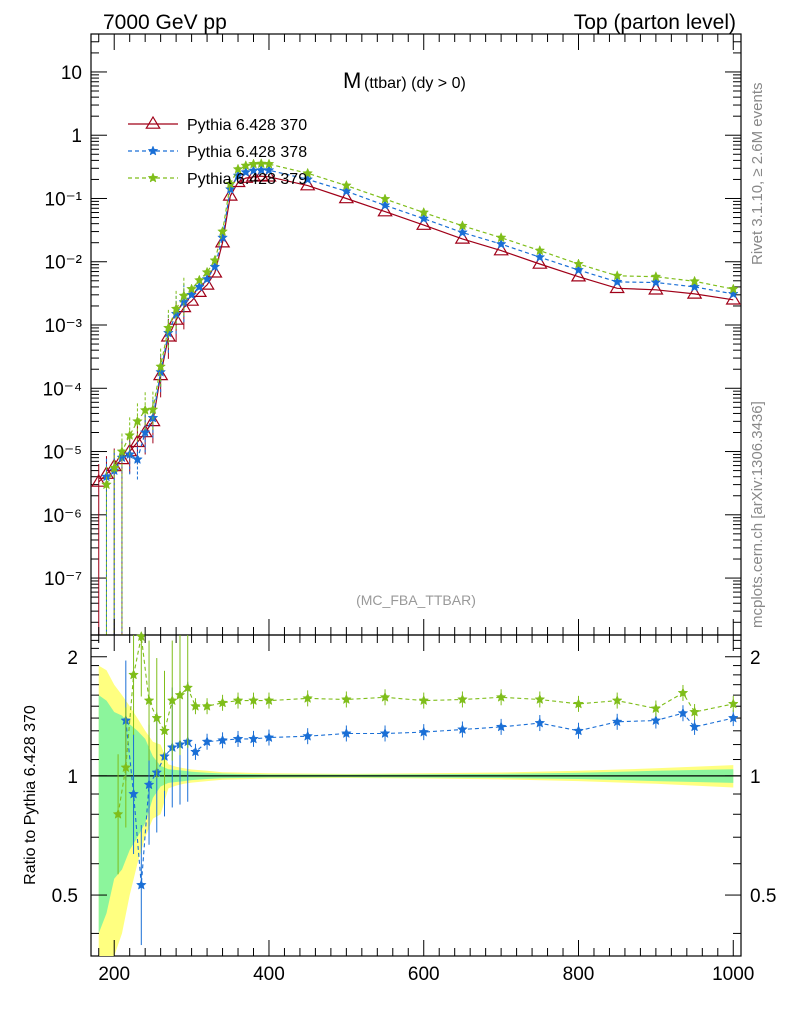 The height and width of the screenshot is (1024, 786). What do you see at coordinates (757, 174) in the screenshot?
I see `rivet-label: Rivet 3.1.10, ≥ 2.6M events` at bounding box center [757, 174].